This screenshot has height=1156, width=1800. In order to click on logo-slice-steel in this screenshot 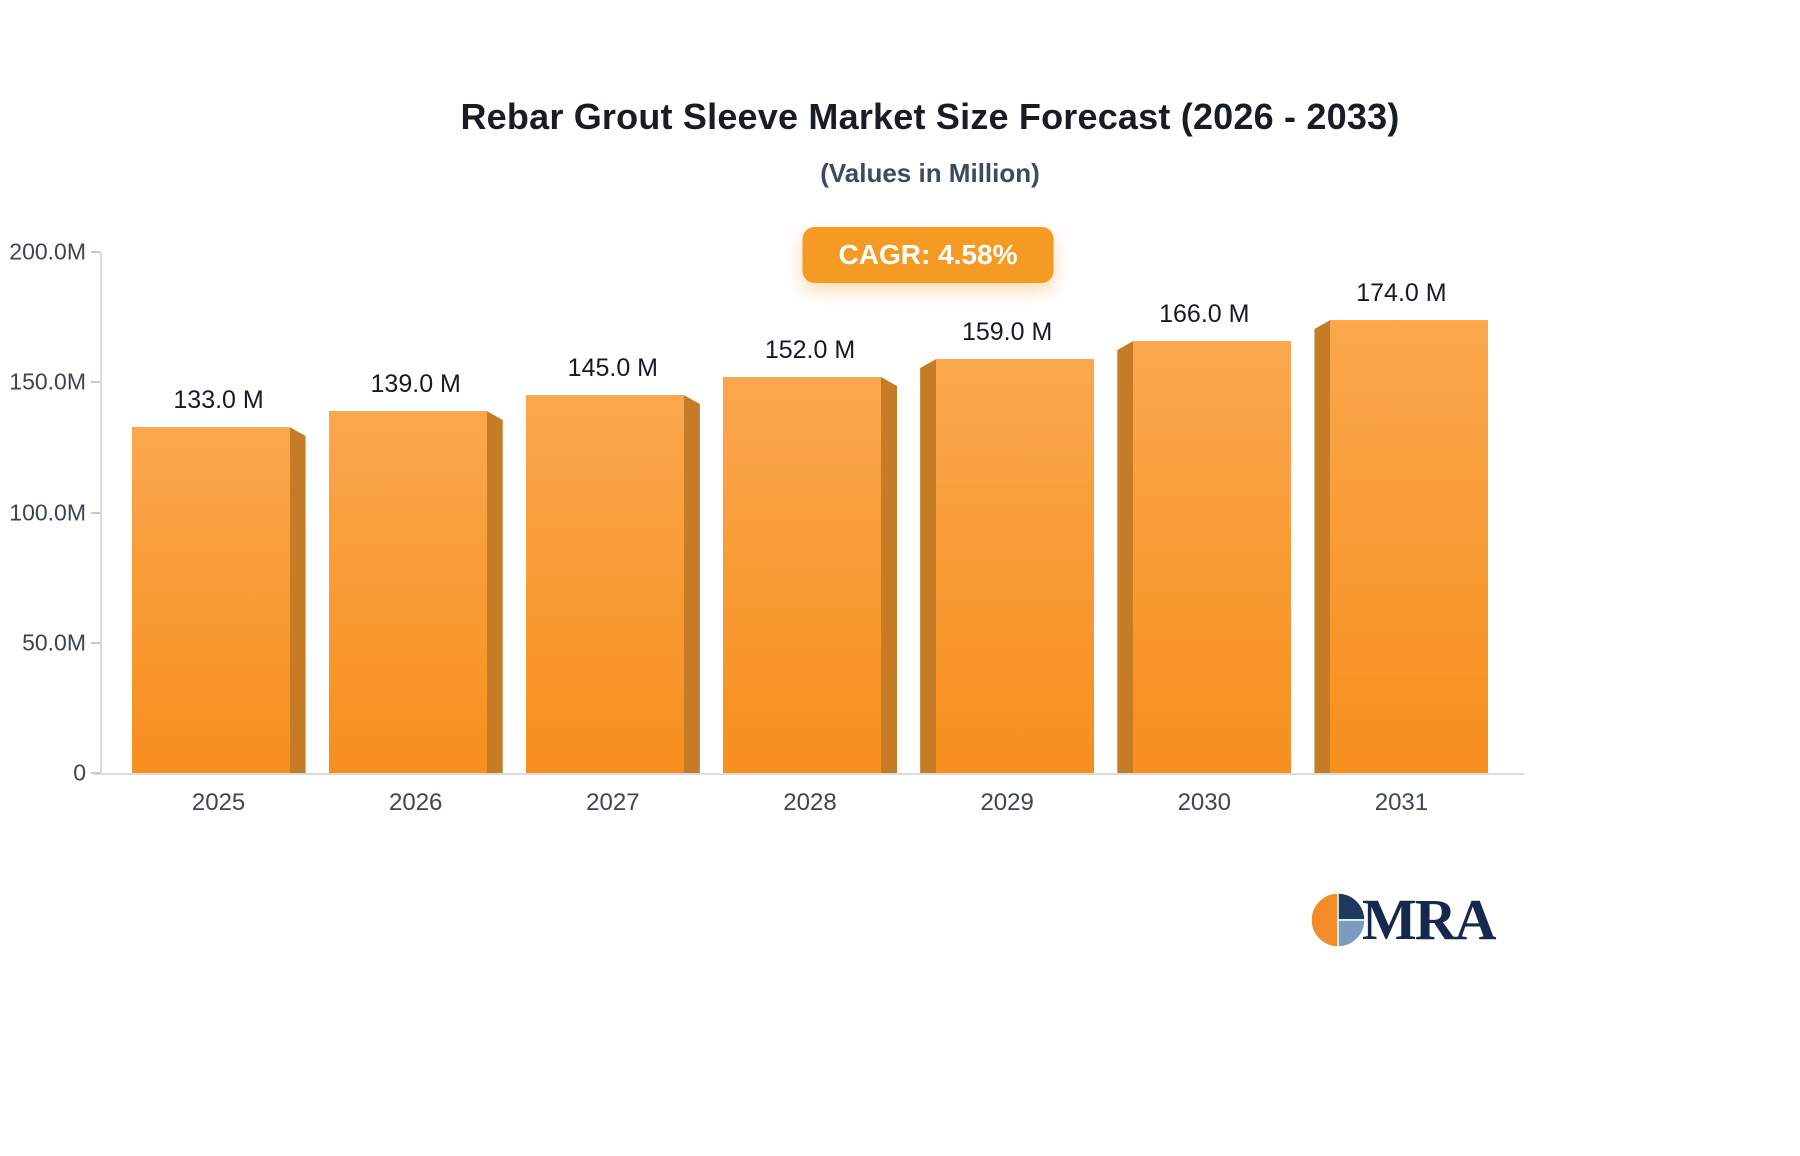, I will do `click(1351, 933)`.